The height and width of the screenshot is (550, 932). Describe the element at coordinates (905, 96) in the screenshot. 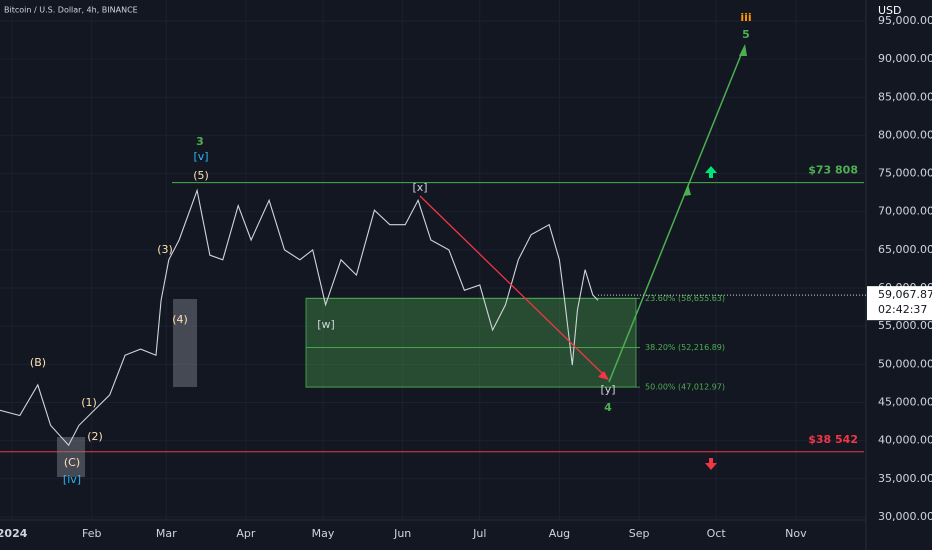

I see `y-tick-label: 85,000.00` at that location.